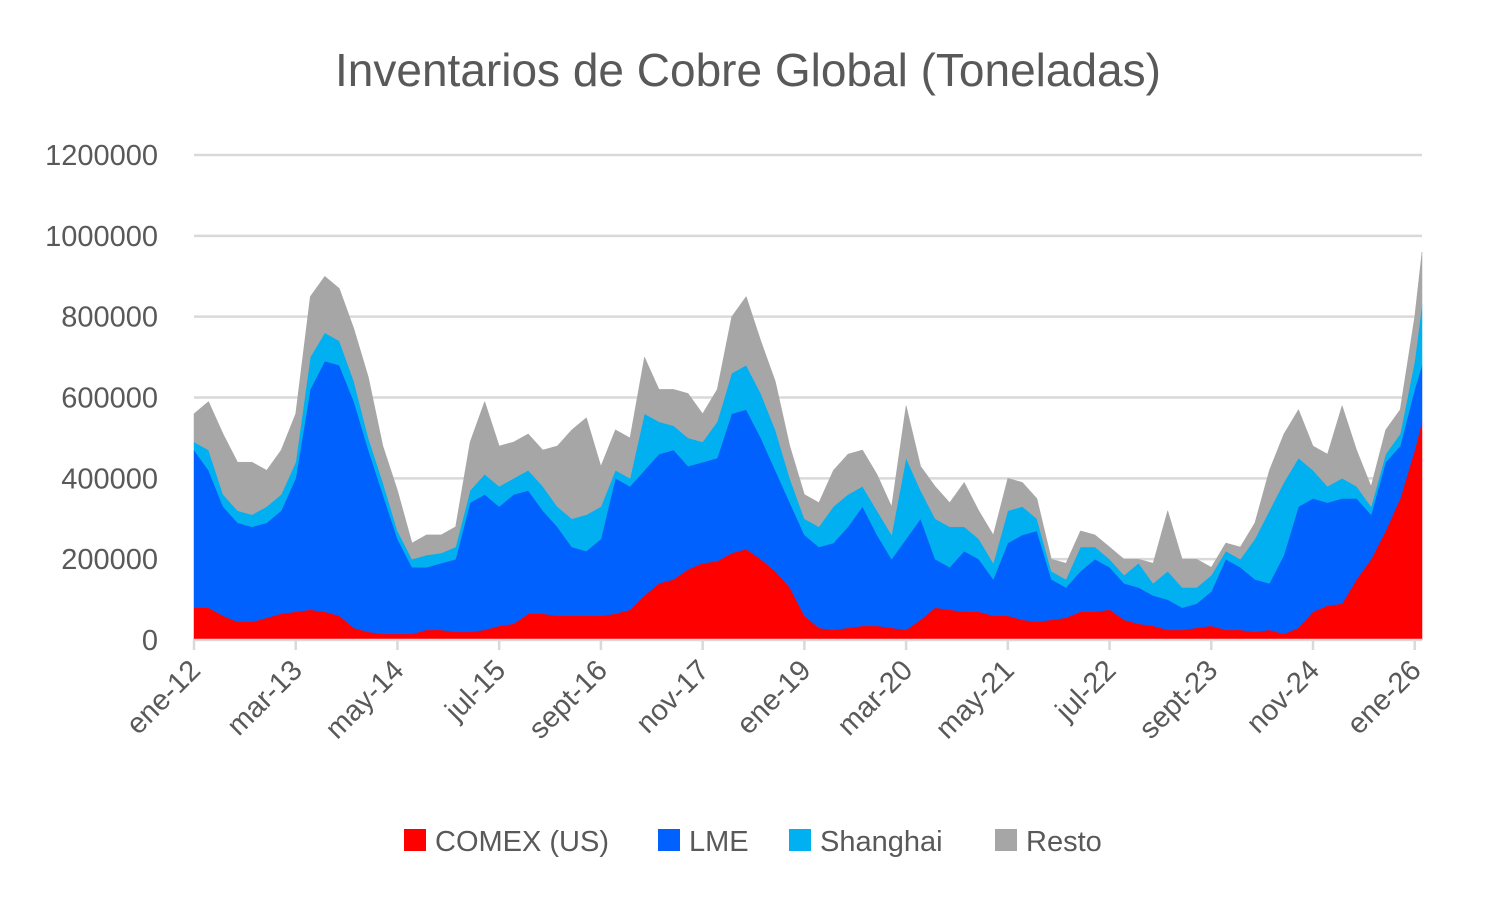  What do you see at coordinates (975, 699) in the screenshot?
I see `x-tick-label: may-21` at bounding box center [975, 699].